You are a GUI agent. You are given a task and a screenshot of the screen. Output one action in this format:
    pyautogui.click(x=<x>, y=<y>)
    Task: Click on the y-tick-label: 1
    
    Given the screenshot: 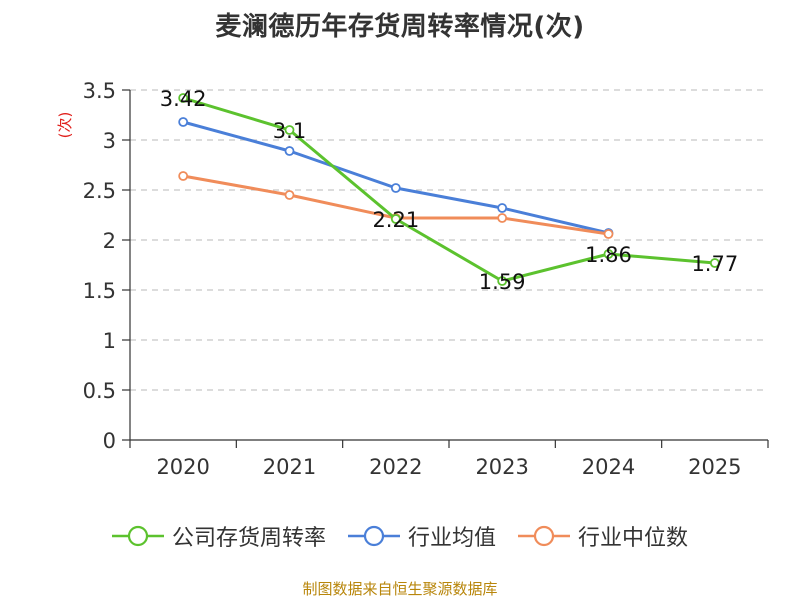 What is the action you would take?
    pyautogui.click(x=109, y=341)
    